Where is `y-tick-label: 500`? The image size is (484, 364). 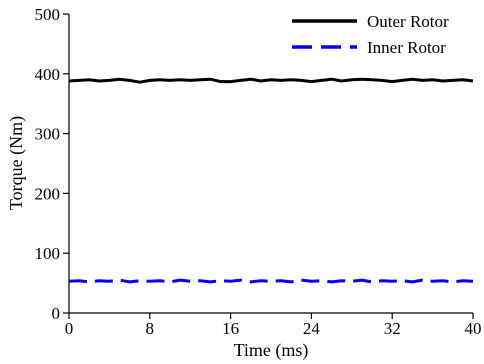 y-tick-label: 500 is located at coordinates (48, 14).